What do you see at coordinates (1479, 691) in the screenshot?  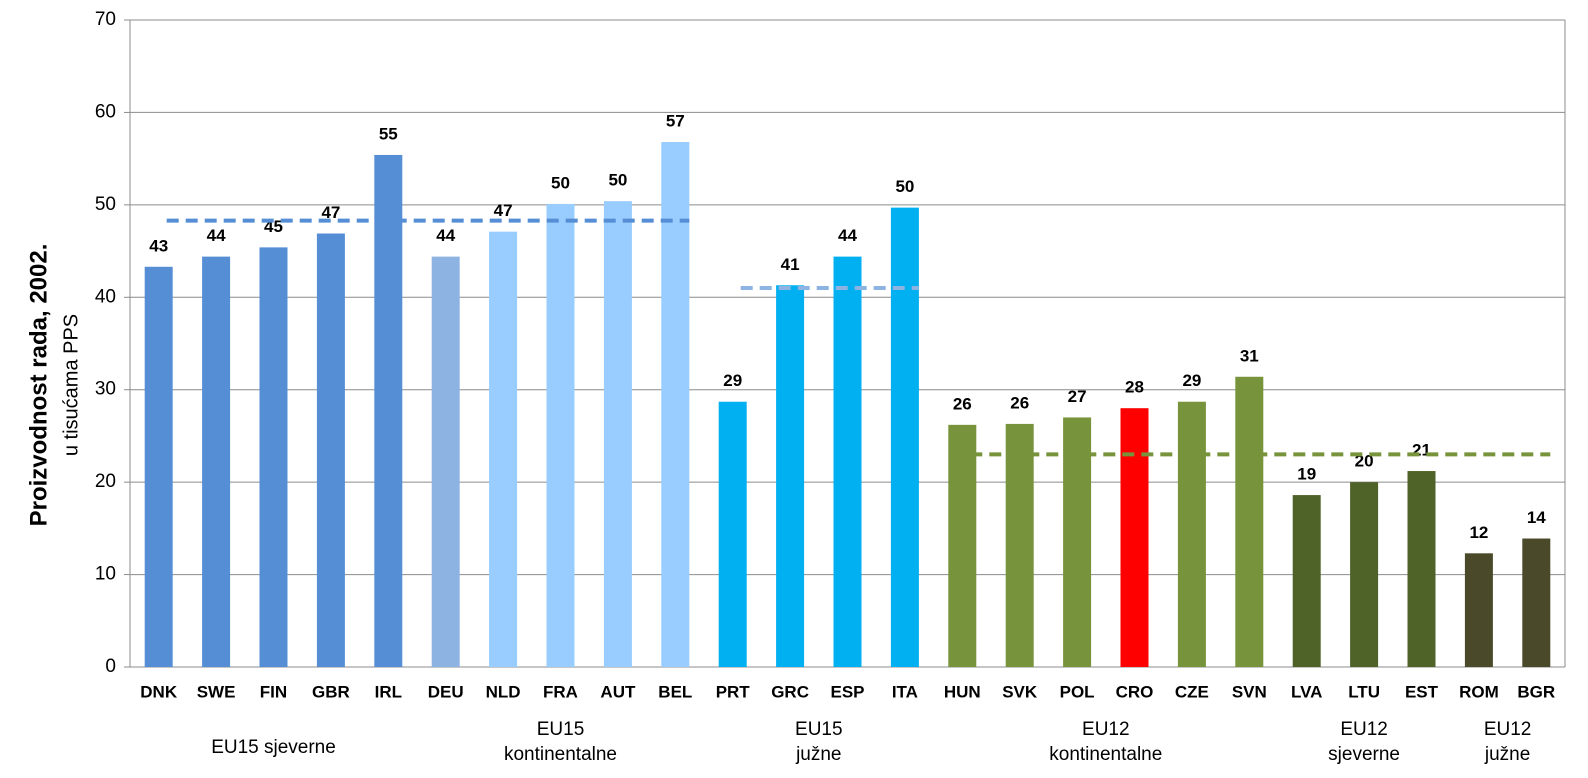 I see `x-tick-label: ROM` at bounding box center [1479, 691].